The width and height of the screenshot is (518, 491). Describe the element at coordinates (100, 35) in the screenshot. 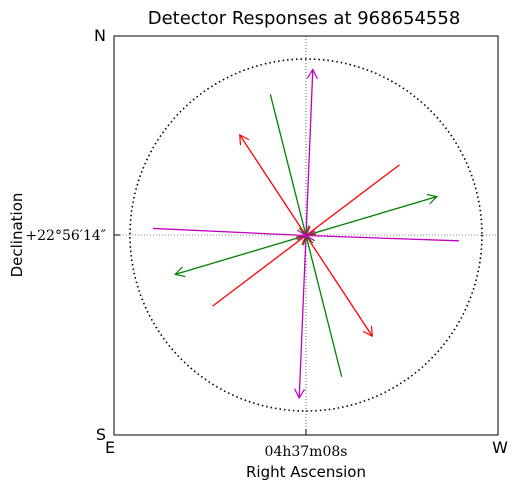

I see `corner-label-north: N` at that location.